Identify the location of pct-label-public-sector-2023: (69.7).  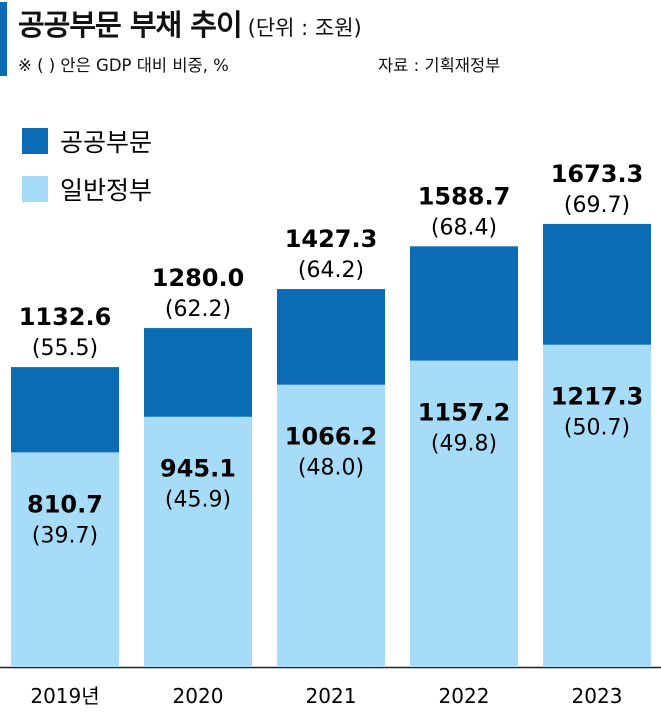
(597, 205).